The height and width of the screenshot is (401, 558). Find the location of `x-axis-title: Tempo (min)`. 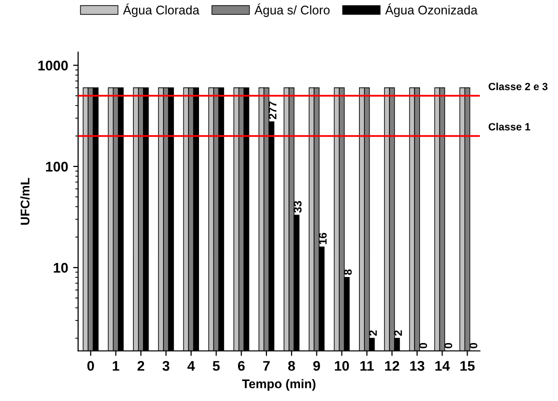

x-axis-title: Tempo (min) is located at coordinates (279, 385).